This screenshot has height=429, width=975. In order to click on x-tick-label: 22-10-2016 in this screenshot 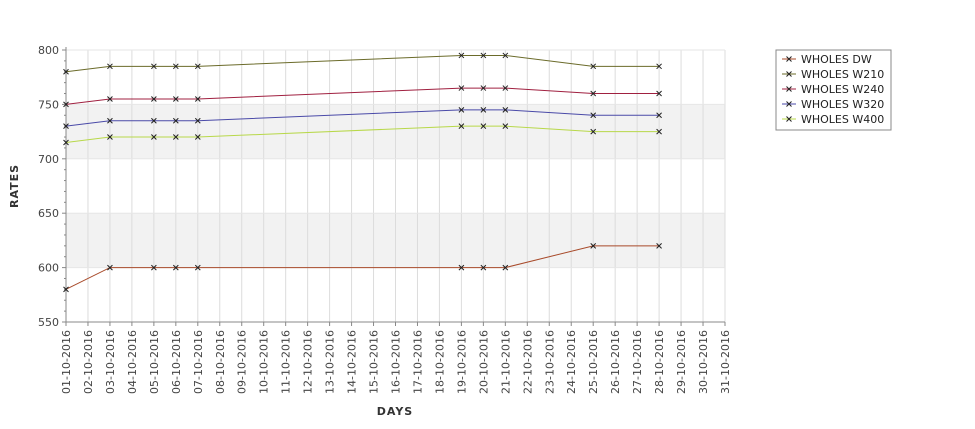, I will do `click(527, 362)`.